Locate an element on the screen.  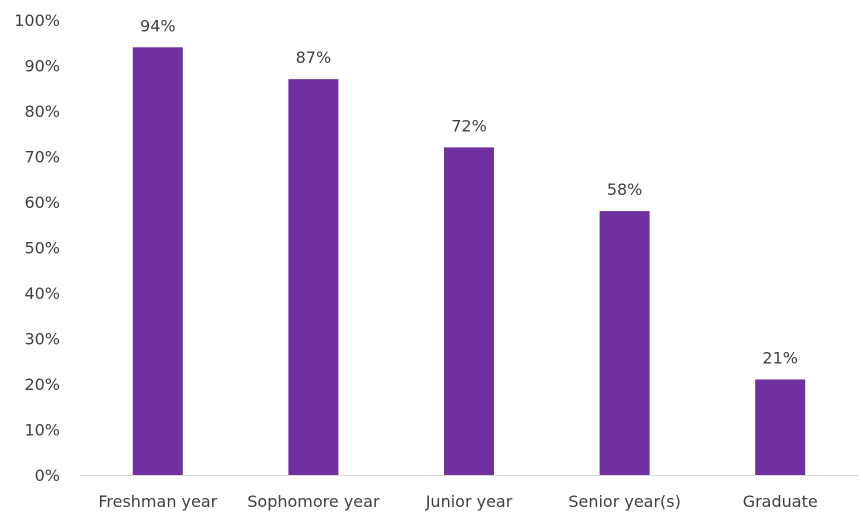
data-label: 58% is located at coordinates (625, 189).